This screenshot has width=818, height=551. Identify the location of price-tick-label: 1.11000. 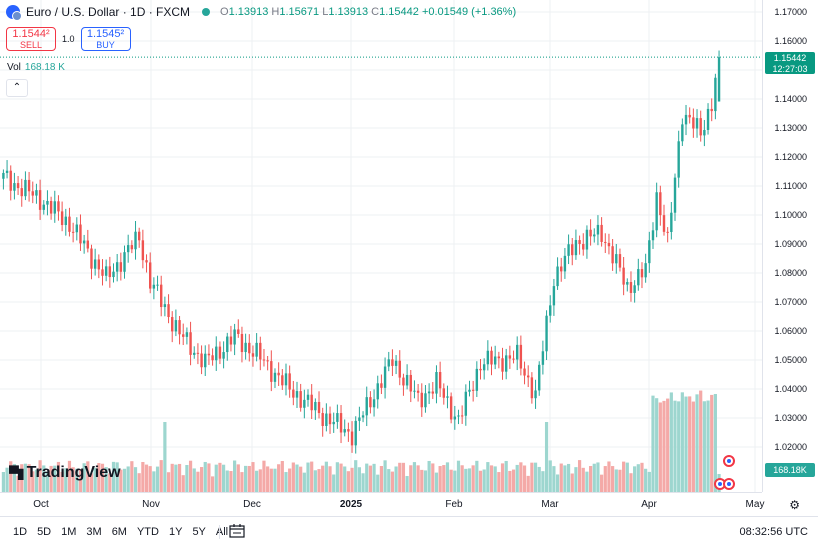
(791, 186).